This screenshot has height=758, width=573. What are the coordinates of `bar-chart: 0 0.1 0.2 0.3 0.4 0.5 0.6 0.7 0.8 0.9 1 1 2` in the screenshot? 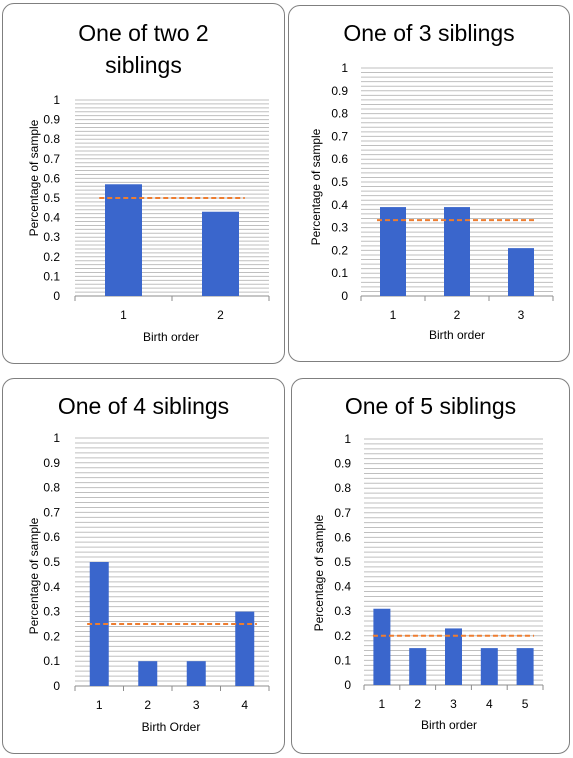 It's located at (156, 207).